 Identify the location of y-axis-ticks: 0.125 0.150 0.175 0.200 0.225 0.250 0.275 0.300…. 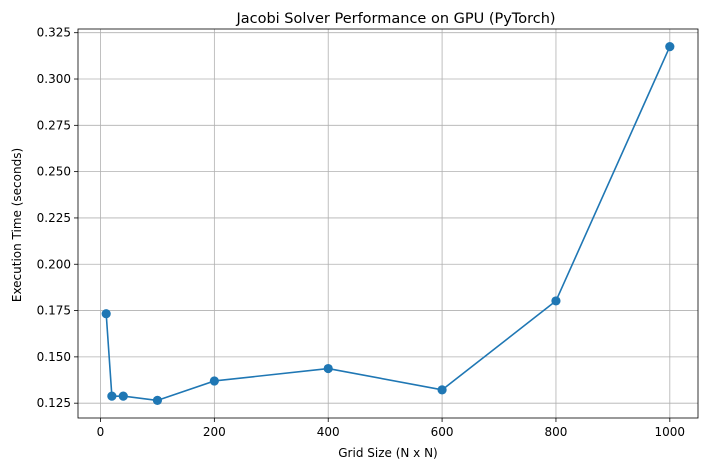
(57, 218).